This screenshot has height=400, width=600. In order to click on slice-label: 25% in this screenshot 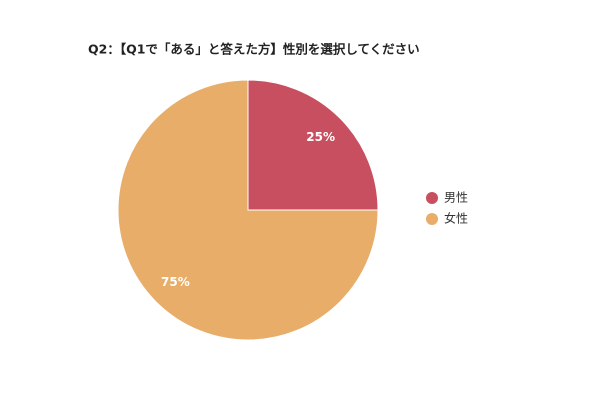, I will do `click(320, 137)`.